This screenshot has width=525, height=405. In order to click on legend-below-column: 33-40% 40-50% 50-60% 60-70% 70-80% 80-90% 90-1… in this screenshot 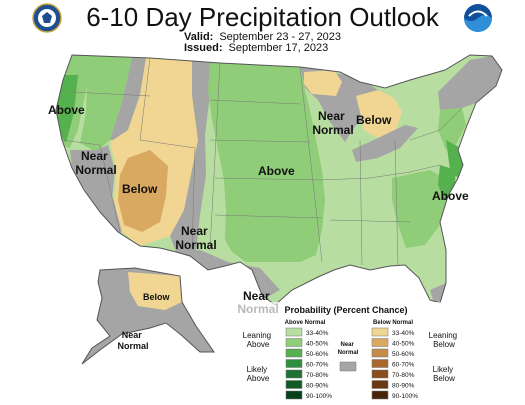, I will do `click(394, 363)`.